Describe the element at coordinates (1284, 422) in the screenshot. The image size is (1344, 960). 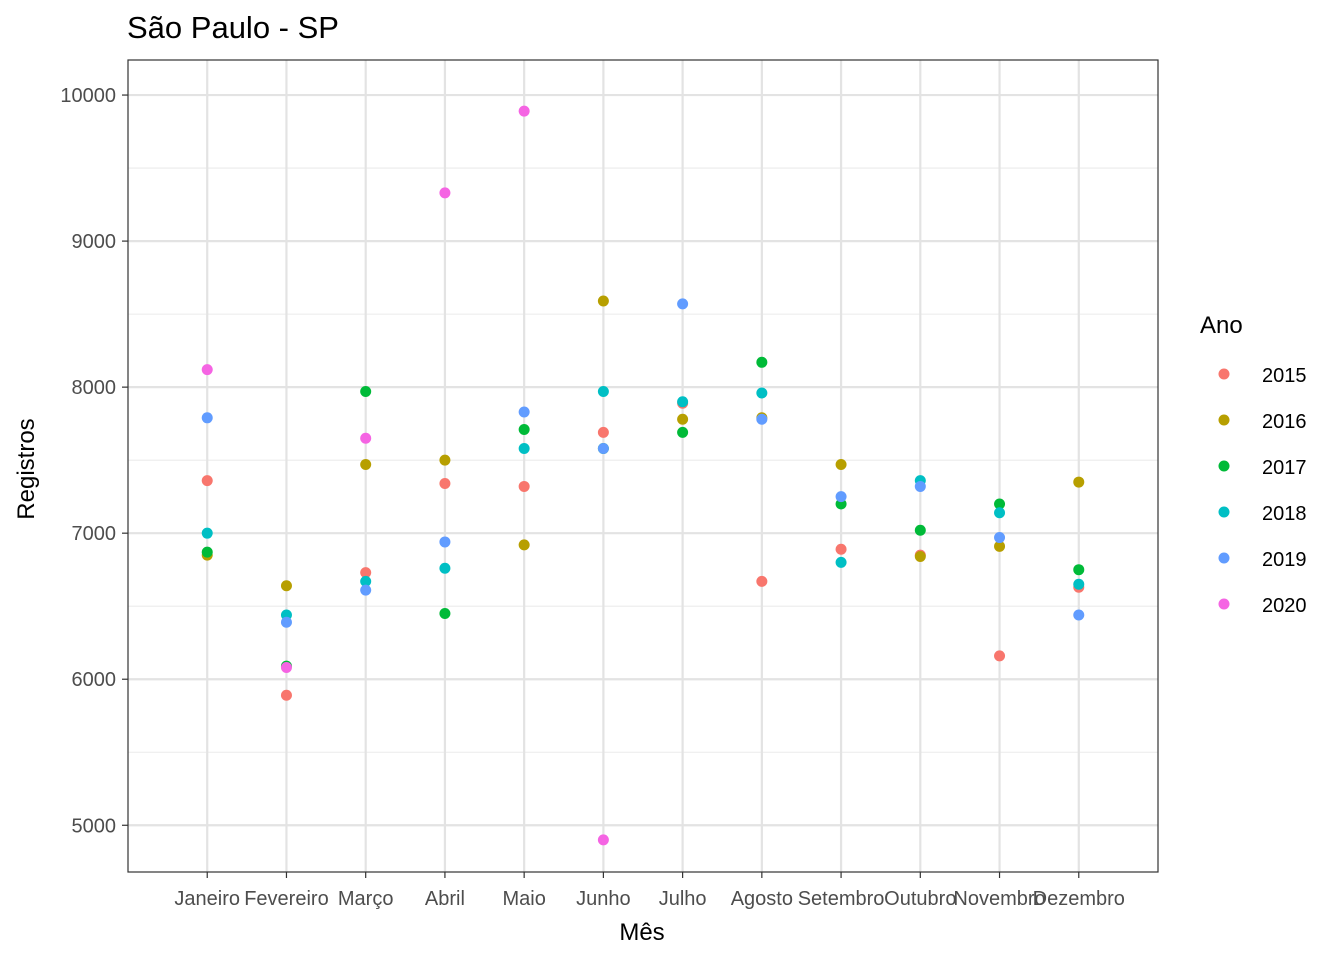
I see `legend-label-2016: 2016` at that location.